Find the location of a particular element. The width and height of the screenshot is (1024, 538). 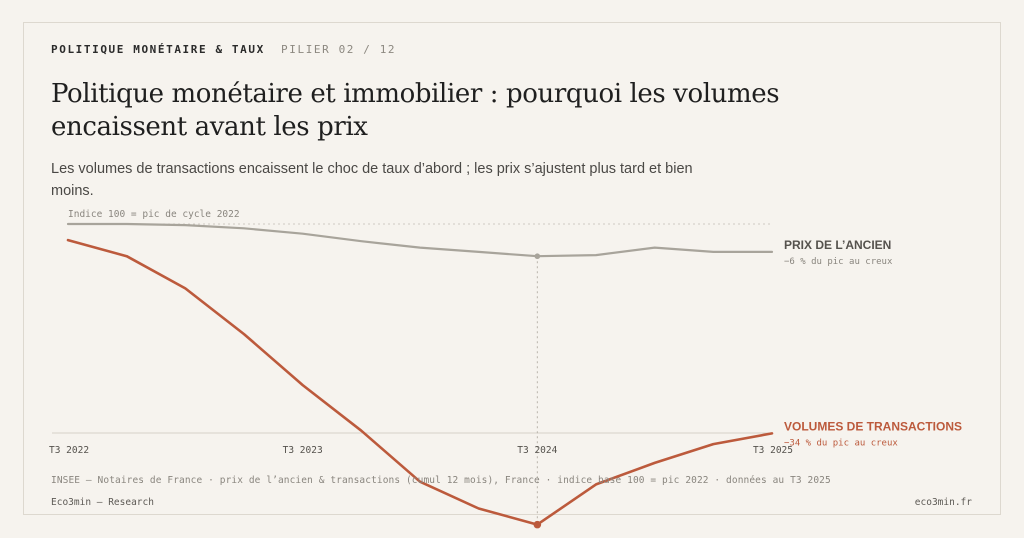

y-axis-label: Indice 100 = pic de cycle 2022 is located at coordinates (154, 214).